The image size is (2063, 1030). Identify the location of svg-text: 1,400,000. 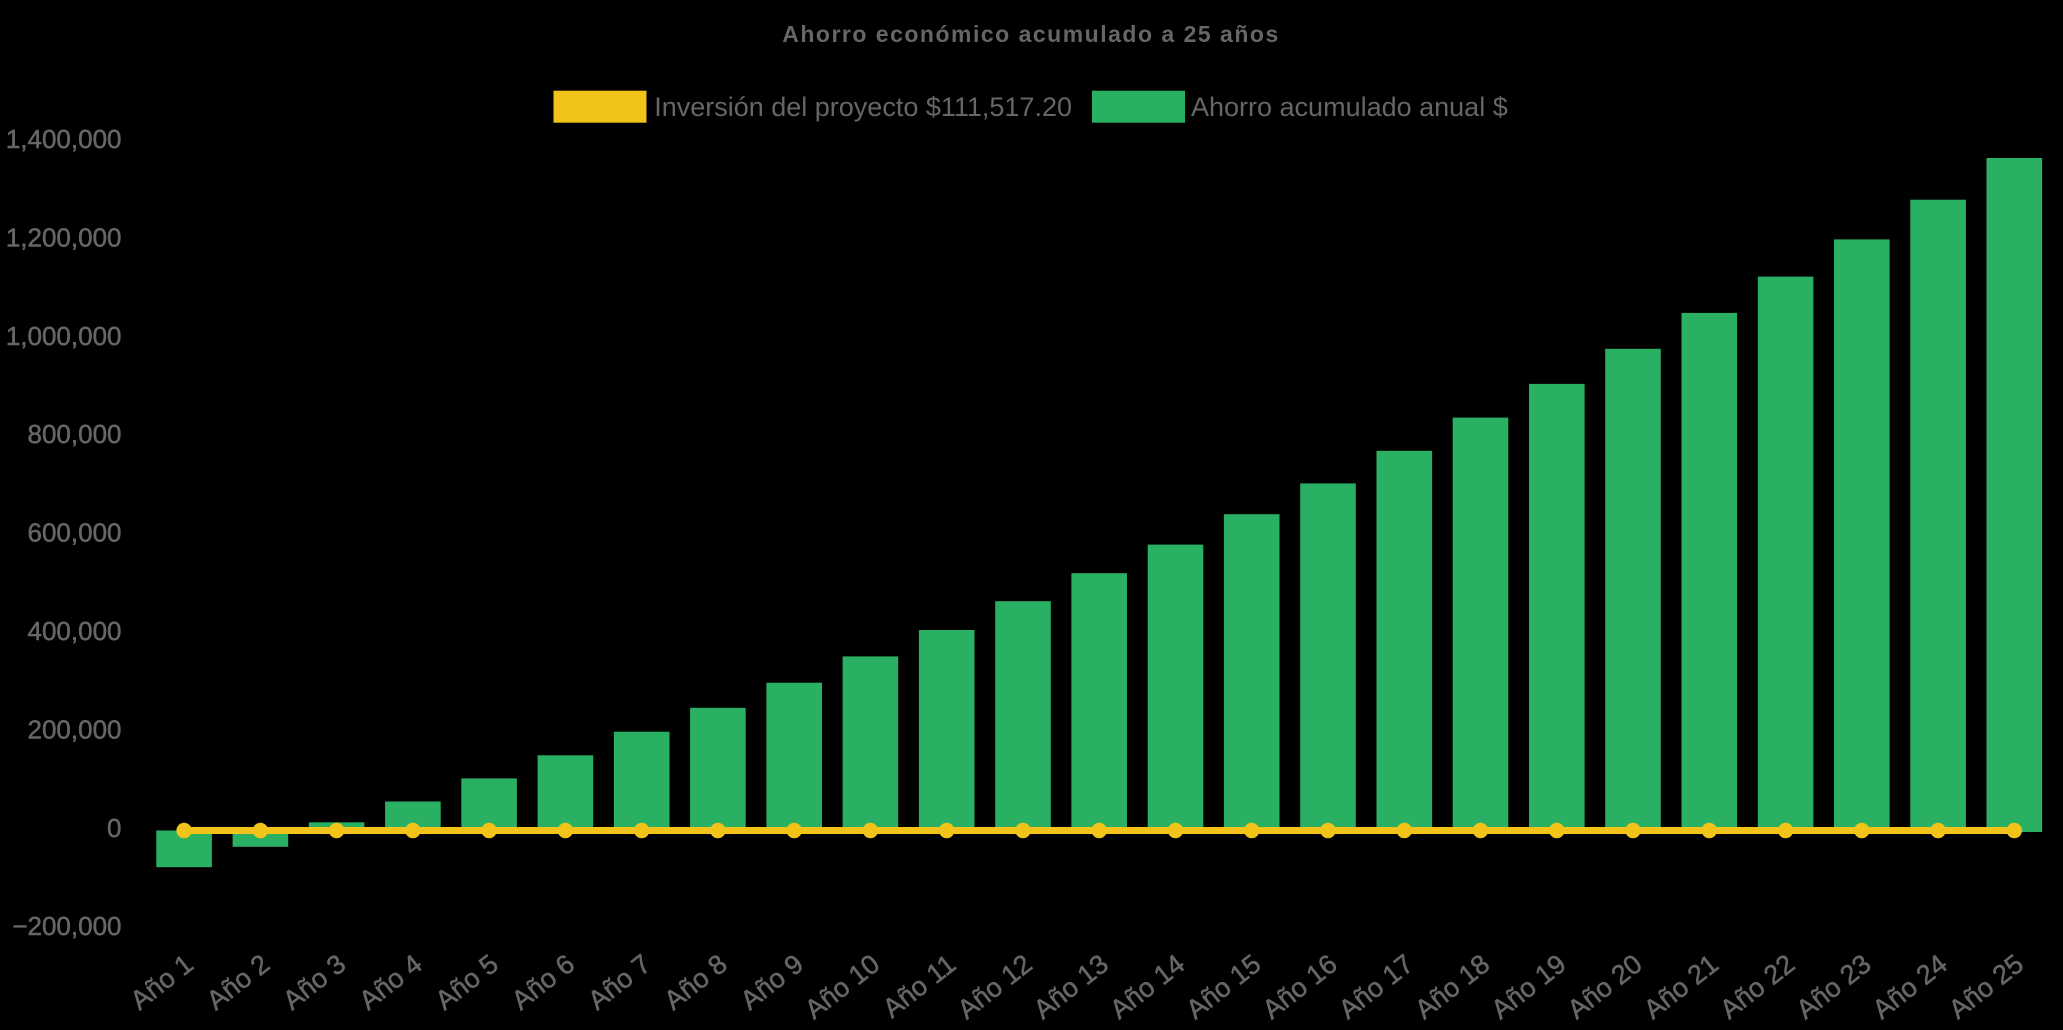
(64, 139).